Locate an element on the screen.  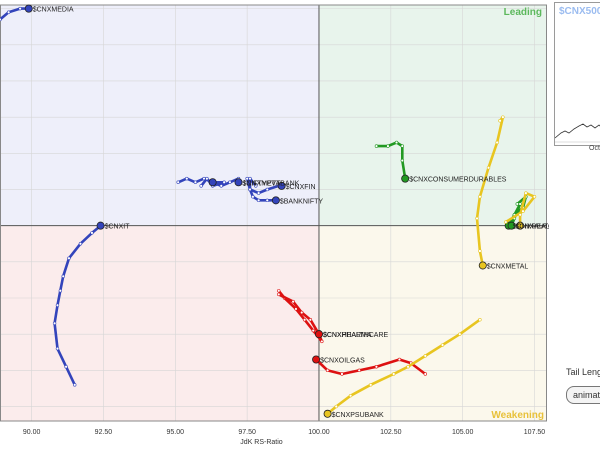
x-tick-label: 107.50 is located at coordinates (535, 432).